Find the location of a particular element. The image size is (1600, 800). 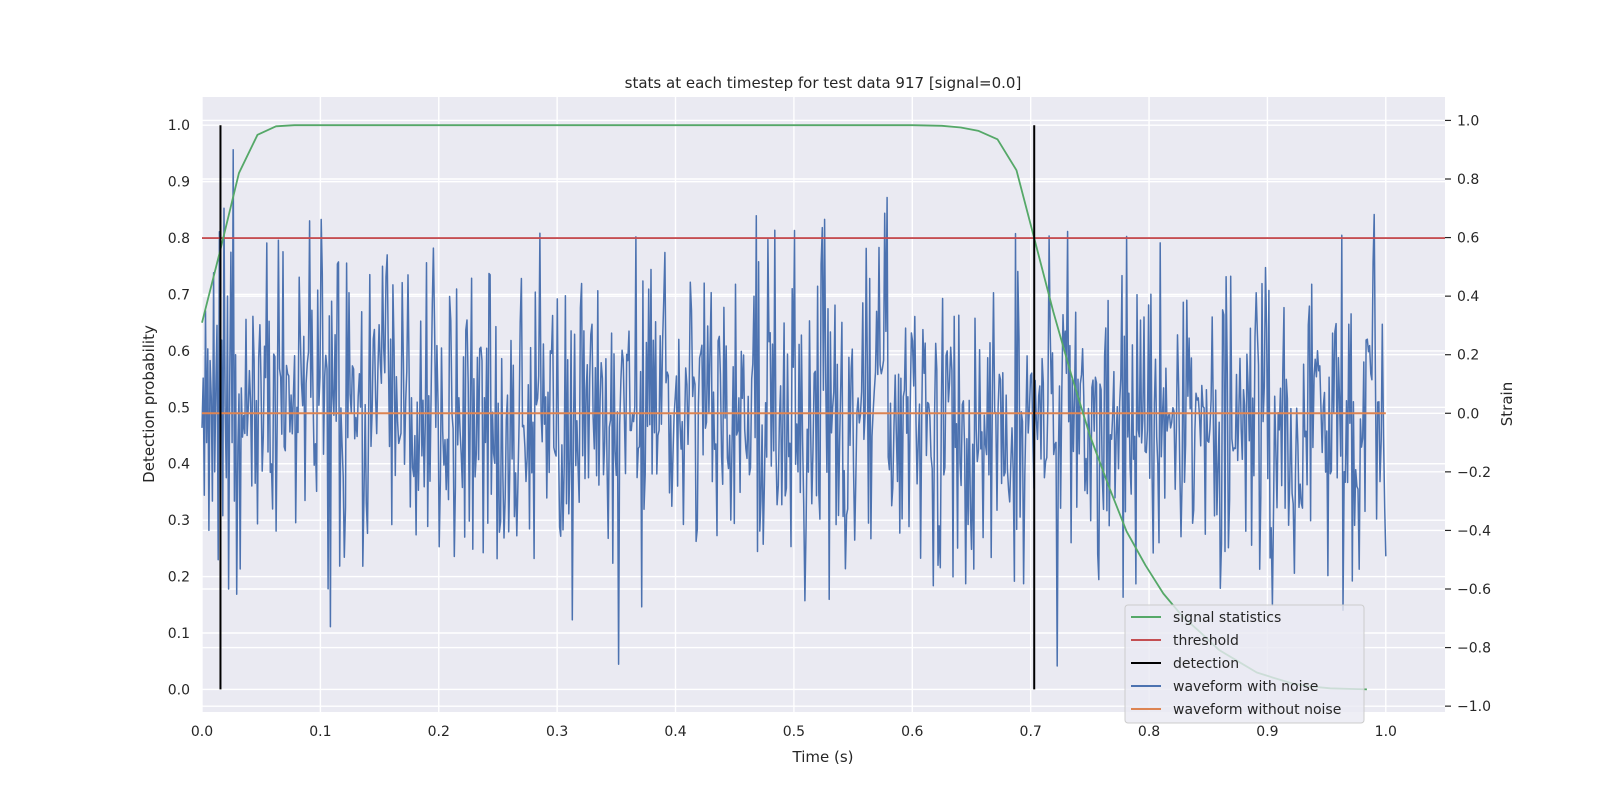

y-right-tick-label: 0.6 is located at coordinates (1468, 239).